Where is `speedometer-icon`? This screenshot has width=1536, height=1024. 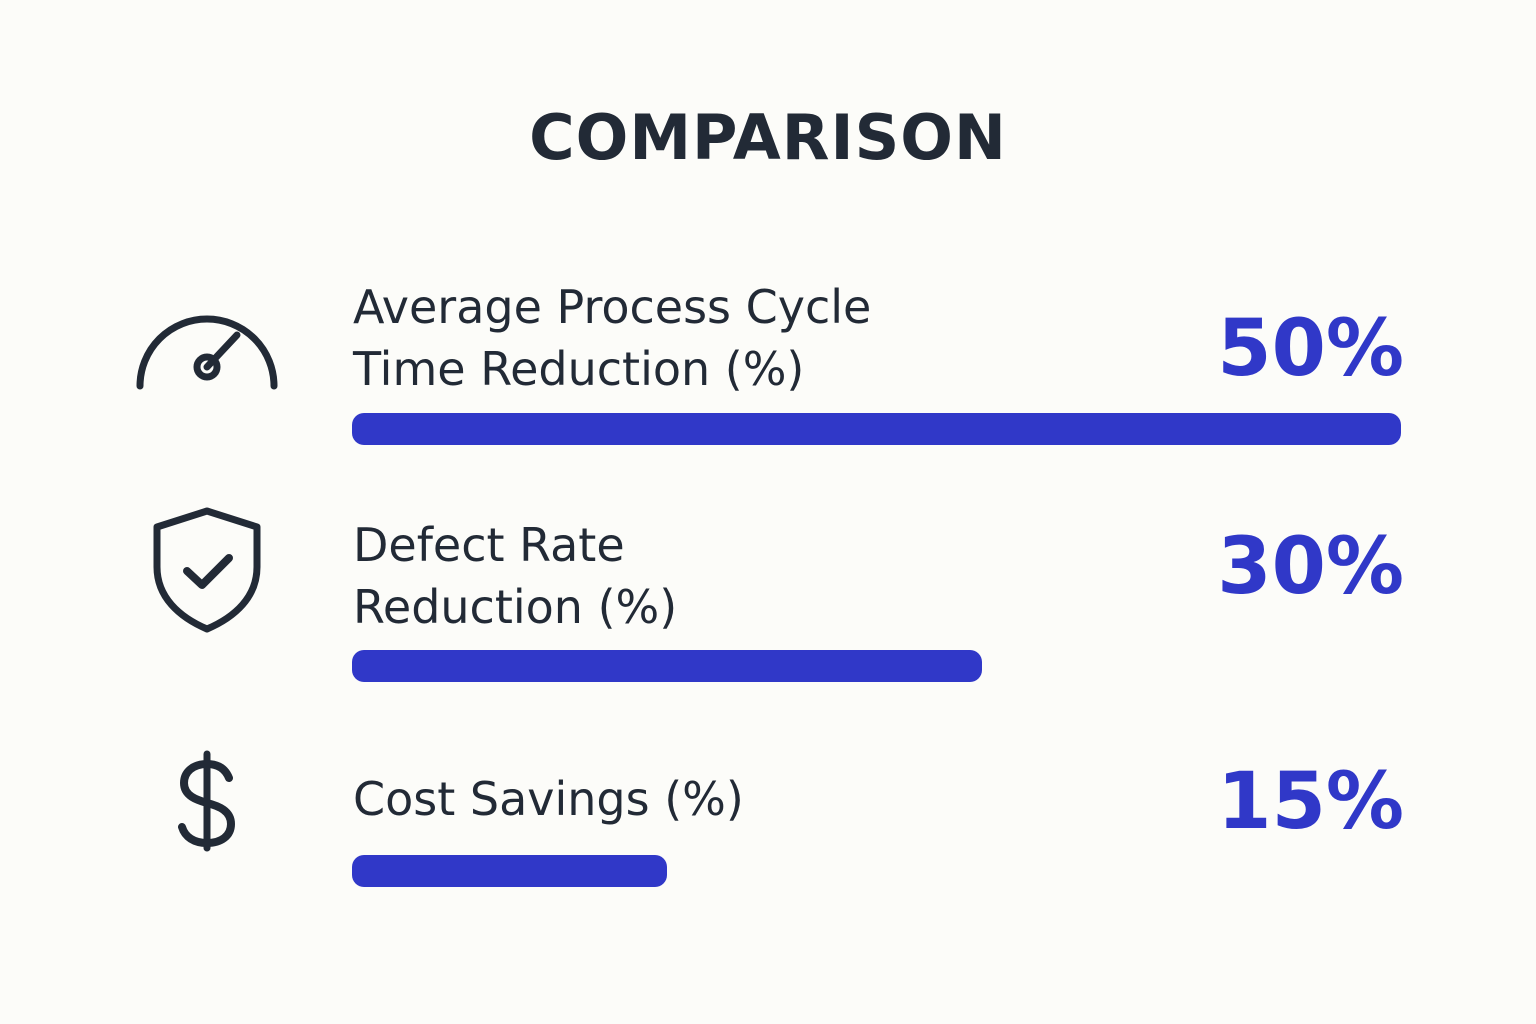
speedometer-icon is located at coordinates (207, 360).